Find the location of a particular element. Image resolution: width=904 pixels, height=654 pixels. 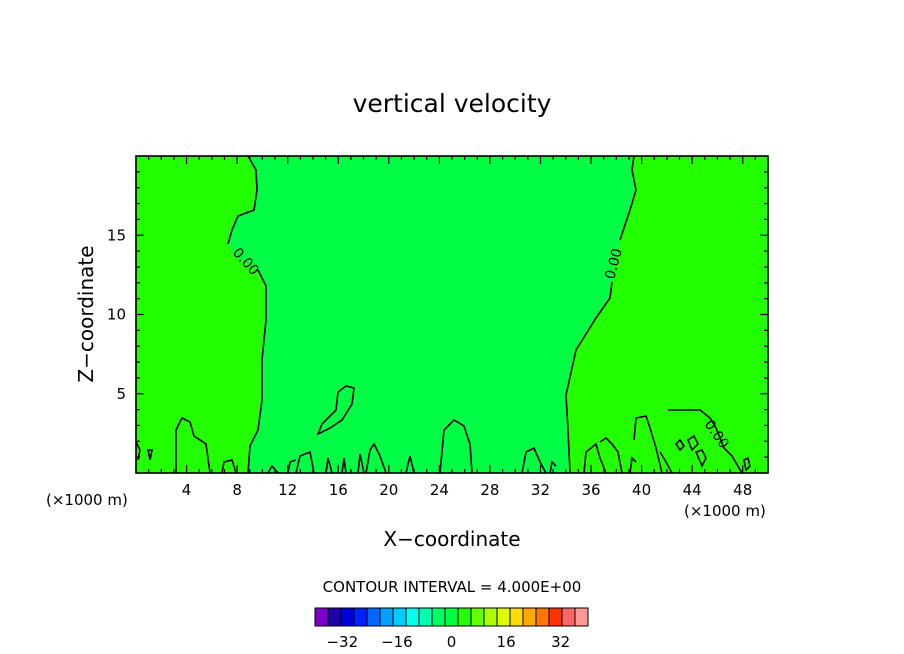

contour-right-bumps is located at coordinates (443, 441).